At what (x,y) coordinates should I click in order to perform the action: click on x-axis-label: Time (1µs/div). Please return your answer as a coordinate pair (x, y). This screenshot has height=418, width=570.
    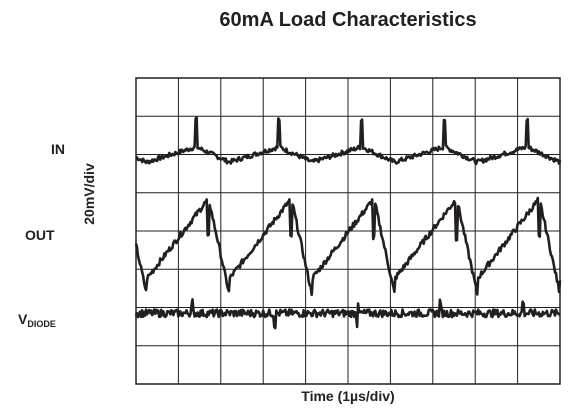
    Looking at the image, I should click on (348, 396).